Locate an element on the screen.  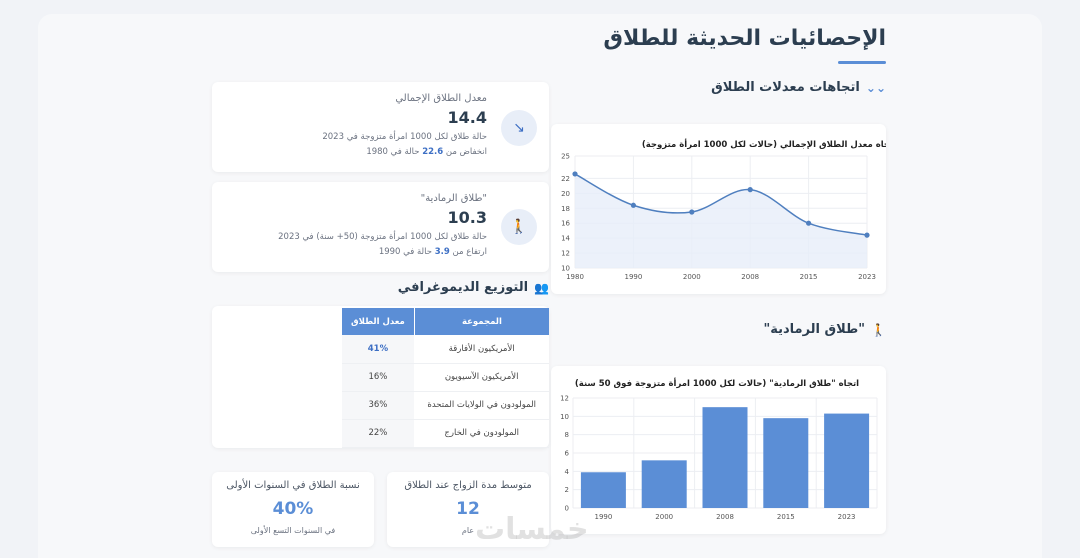
table-cell-rate: 16% is located at coordinates (378, 377).